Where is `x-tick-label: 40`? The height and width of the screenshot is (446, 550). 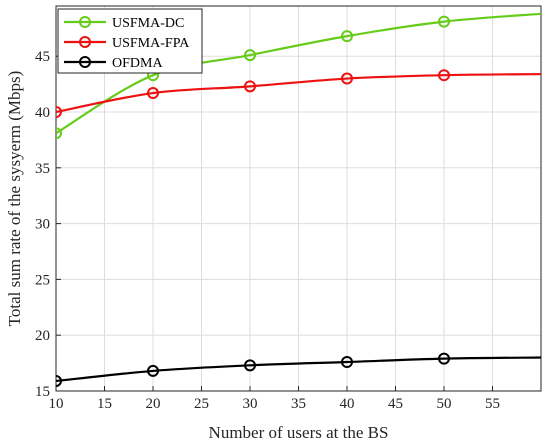 x-tick-label: 40 is located at coordinates (347, 404).